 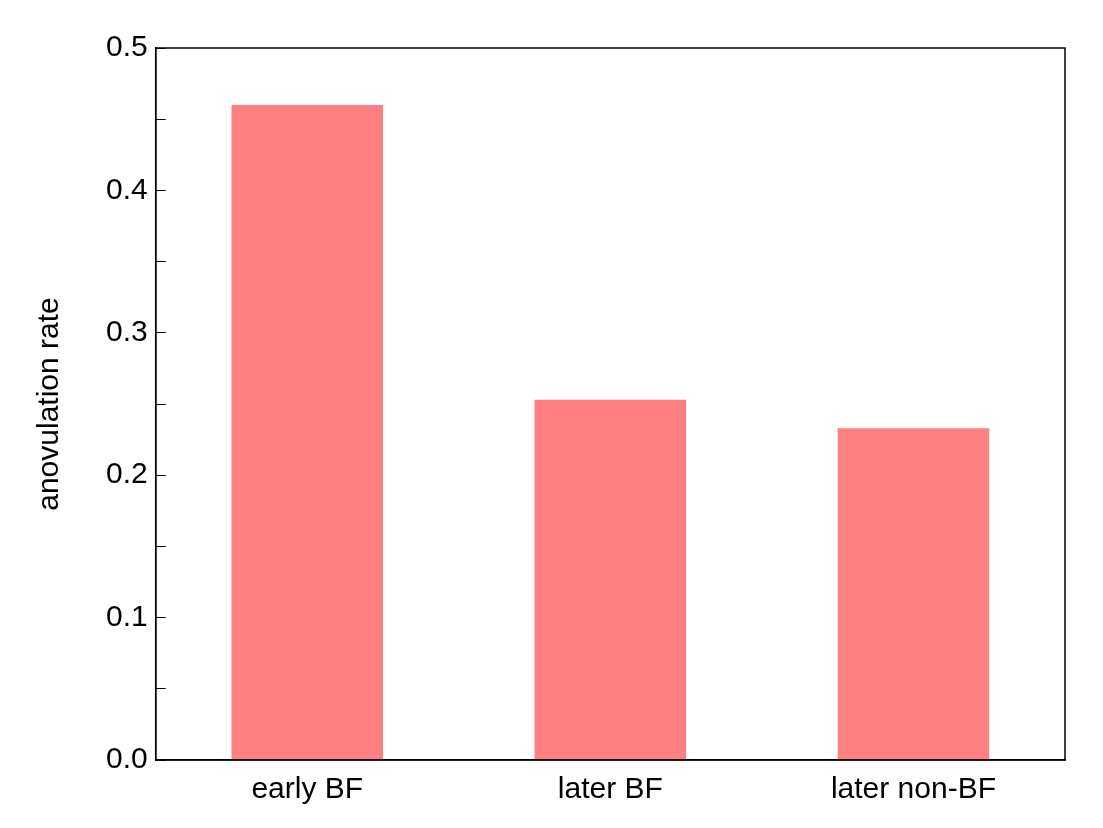 I want to click on y-tick-label: 0.3, so click(x=126, y=331).